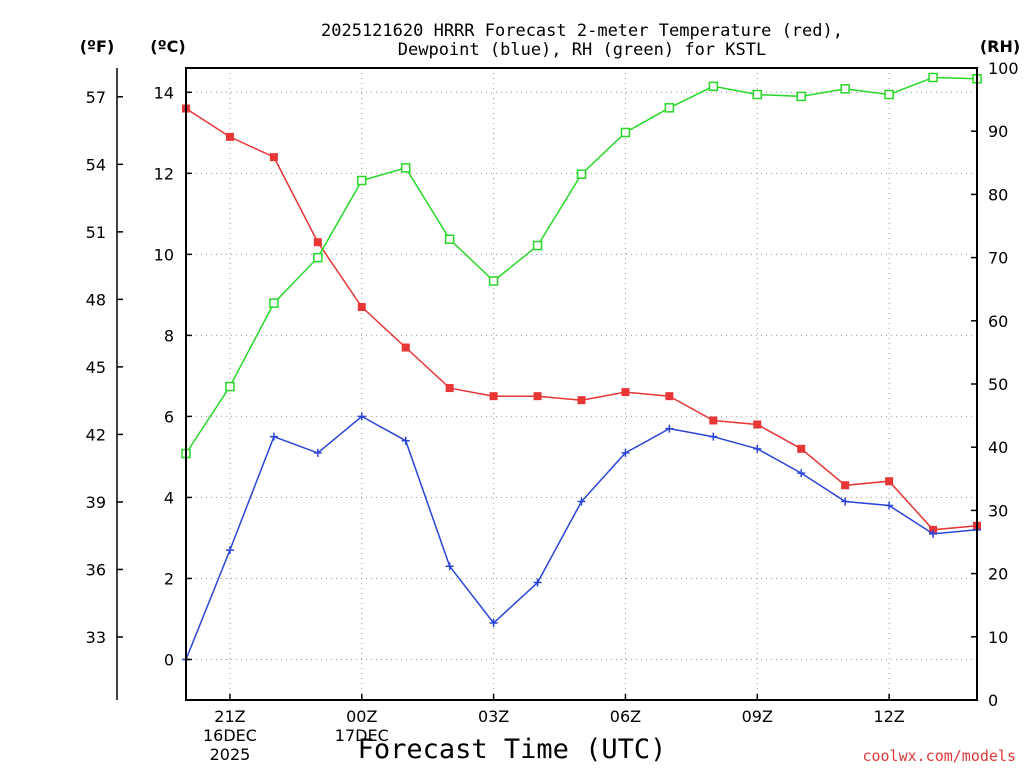 This screenshot has width=1024, height=768. I want to click on x-tick-label: 21Z, so click(229, 716).